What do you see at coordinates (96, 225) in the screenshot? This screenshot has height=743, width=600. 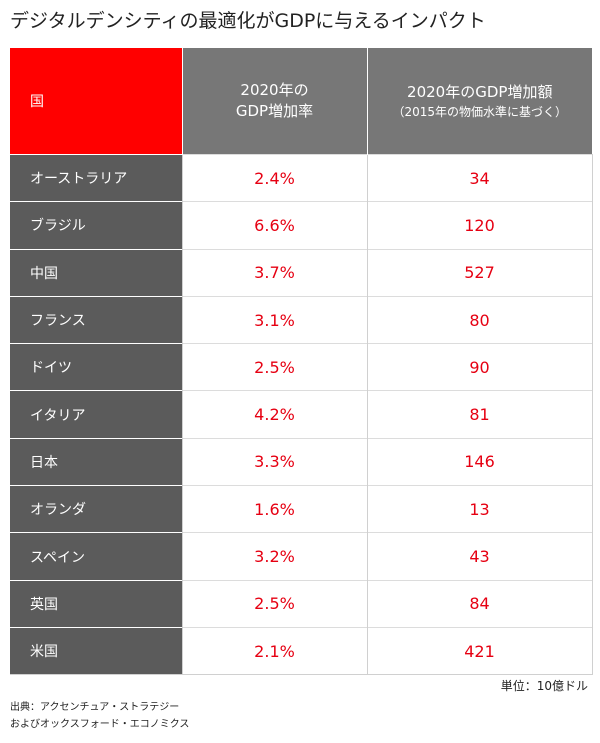 I see `country-cell: ブラジル` at bounding box center [96, 225].